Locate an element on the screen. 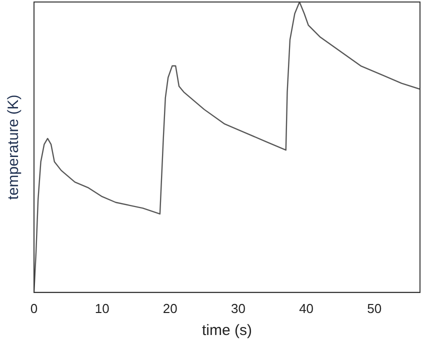 This screenshot has height=346, width=422. x-tick-label: 10 is located at coordinates (102, 308).